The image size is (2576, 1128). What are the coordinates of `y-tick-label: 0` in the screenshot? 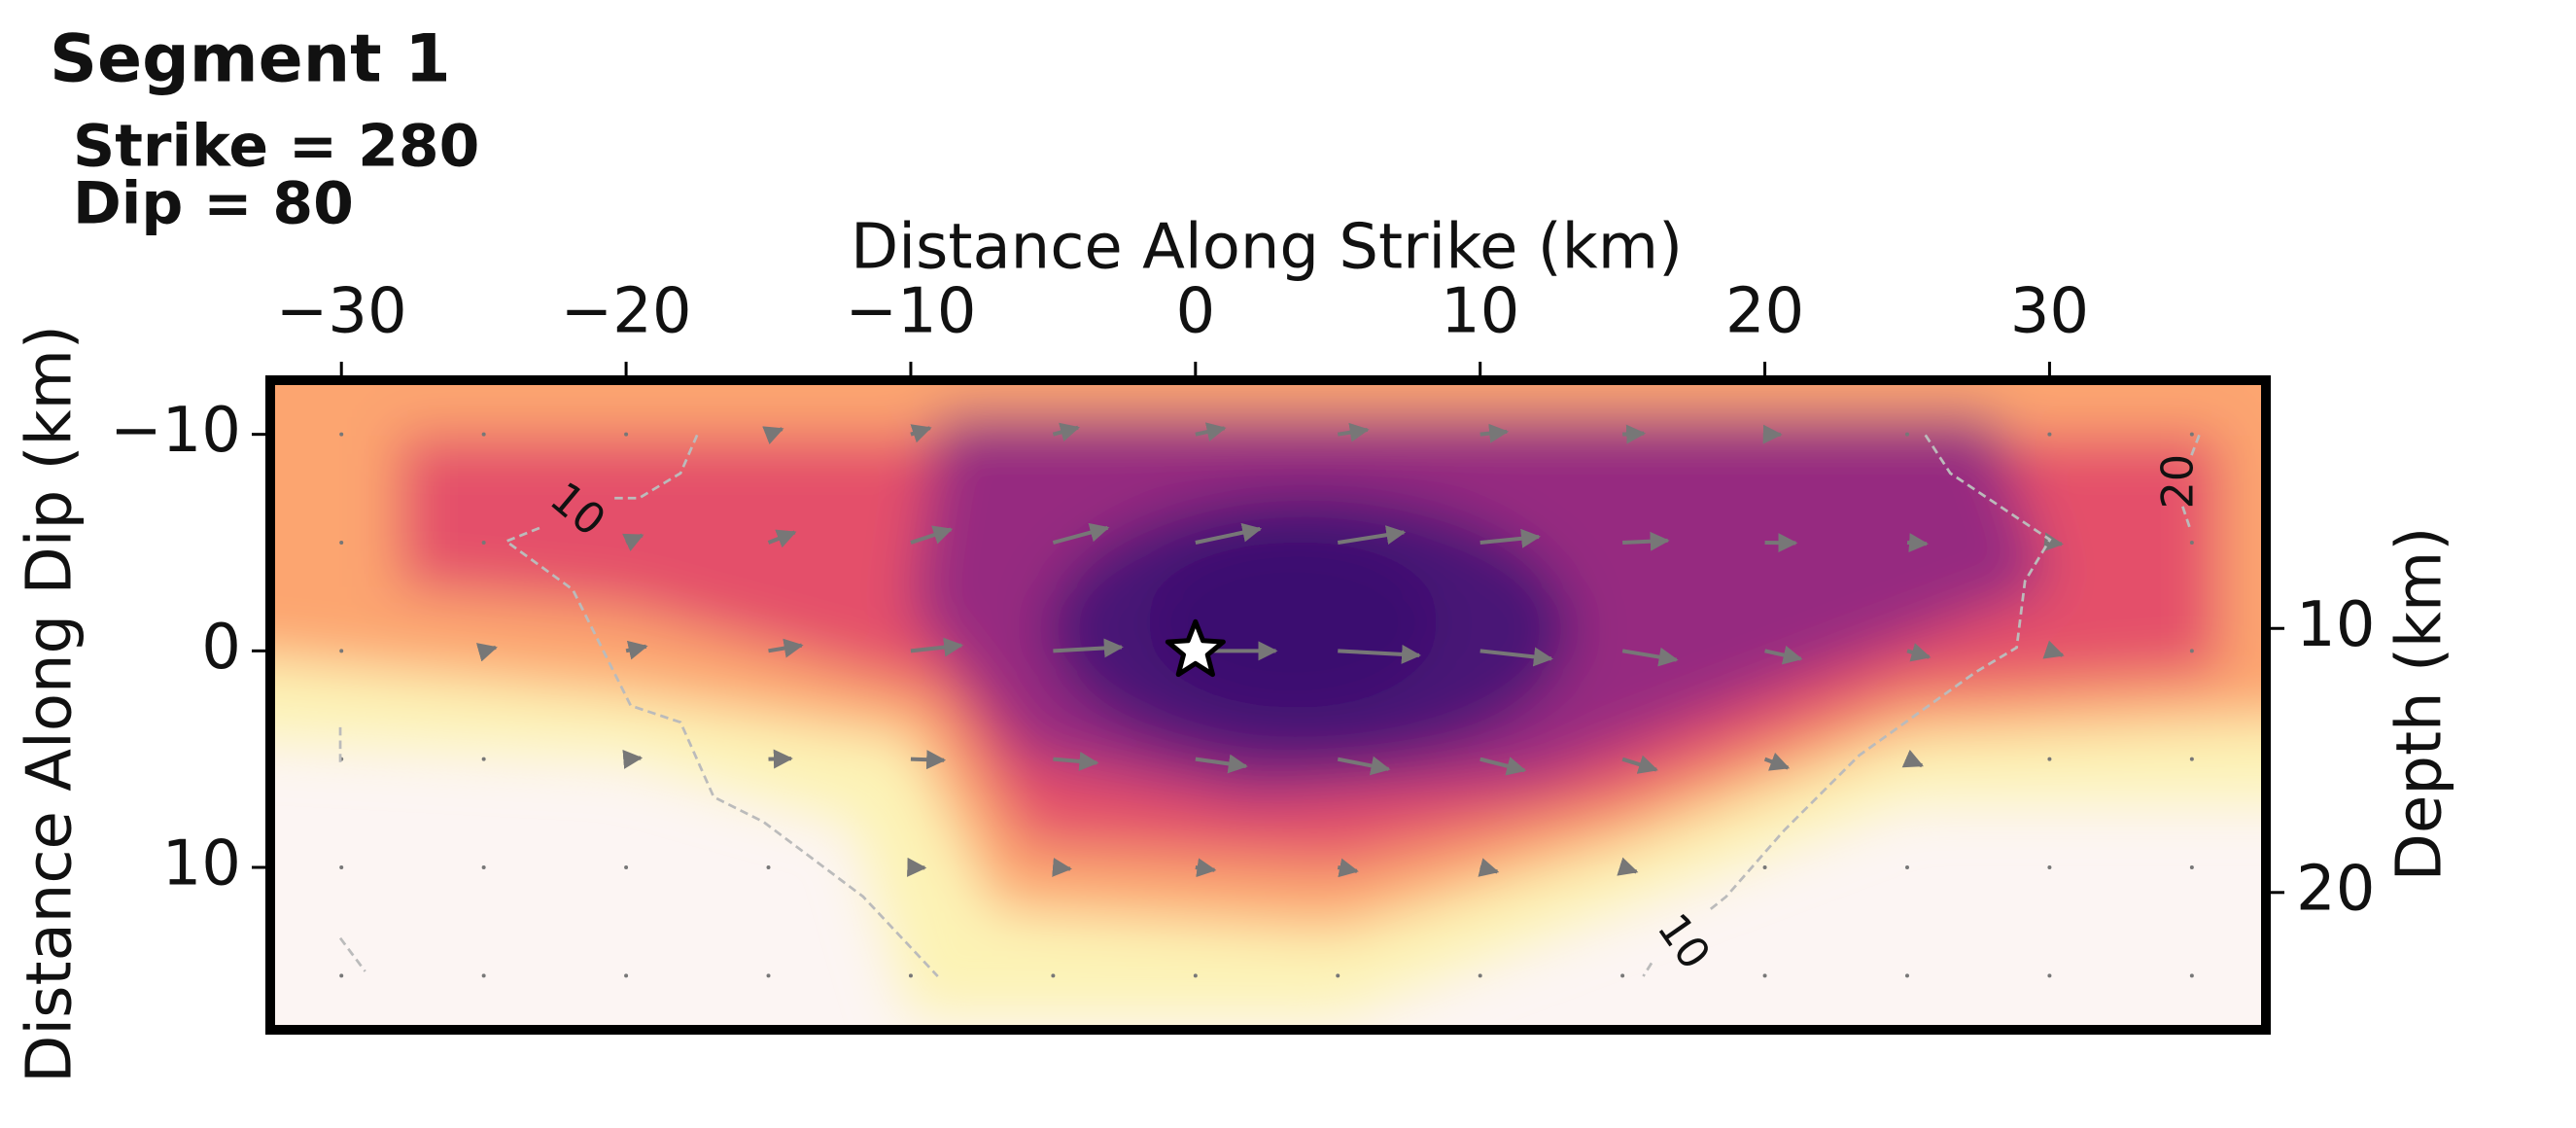 It's located at (221, 648).